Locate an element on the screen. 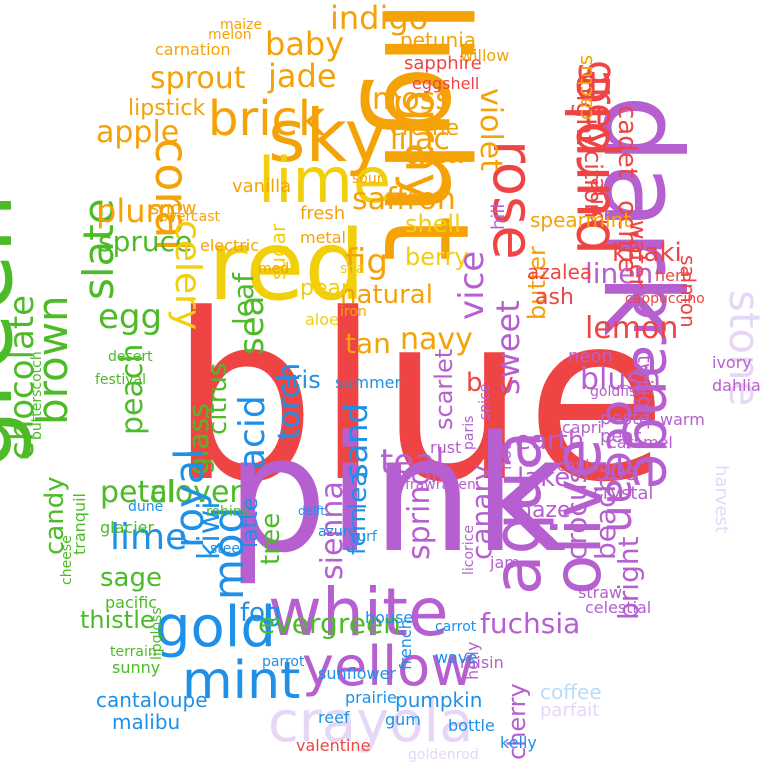  word-goldenrod: goldenrod is located at coordinates (443, 755).